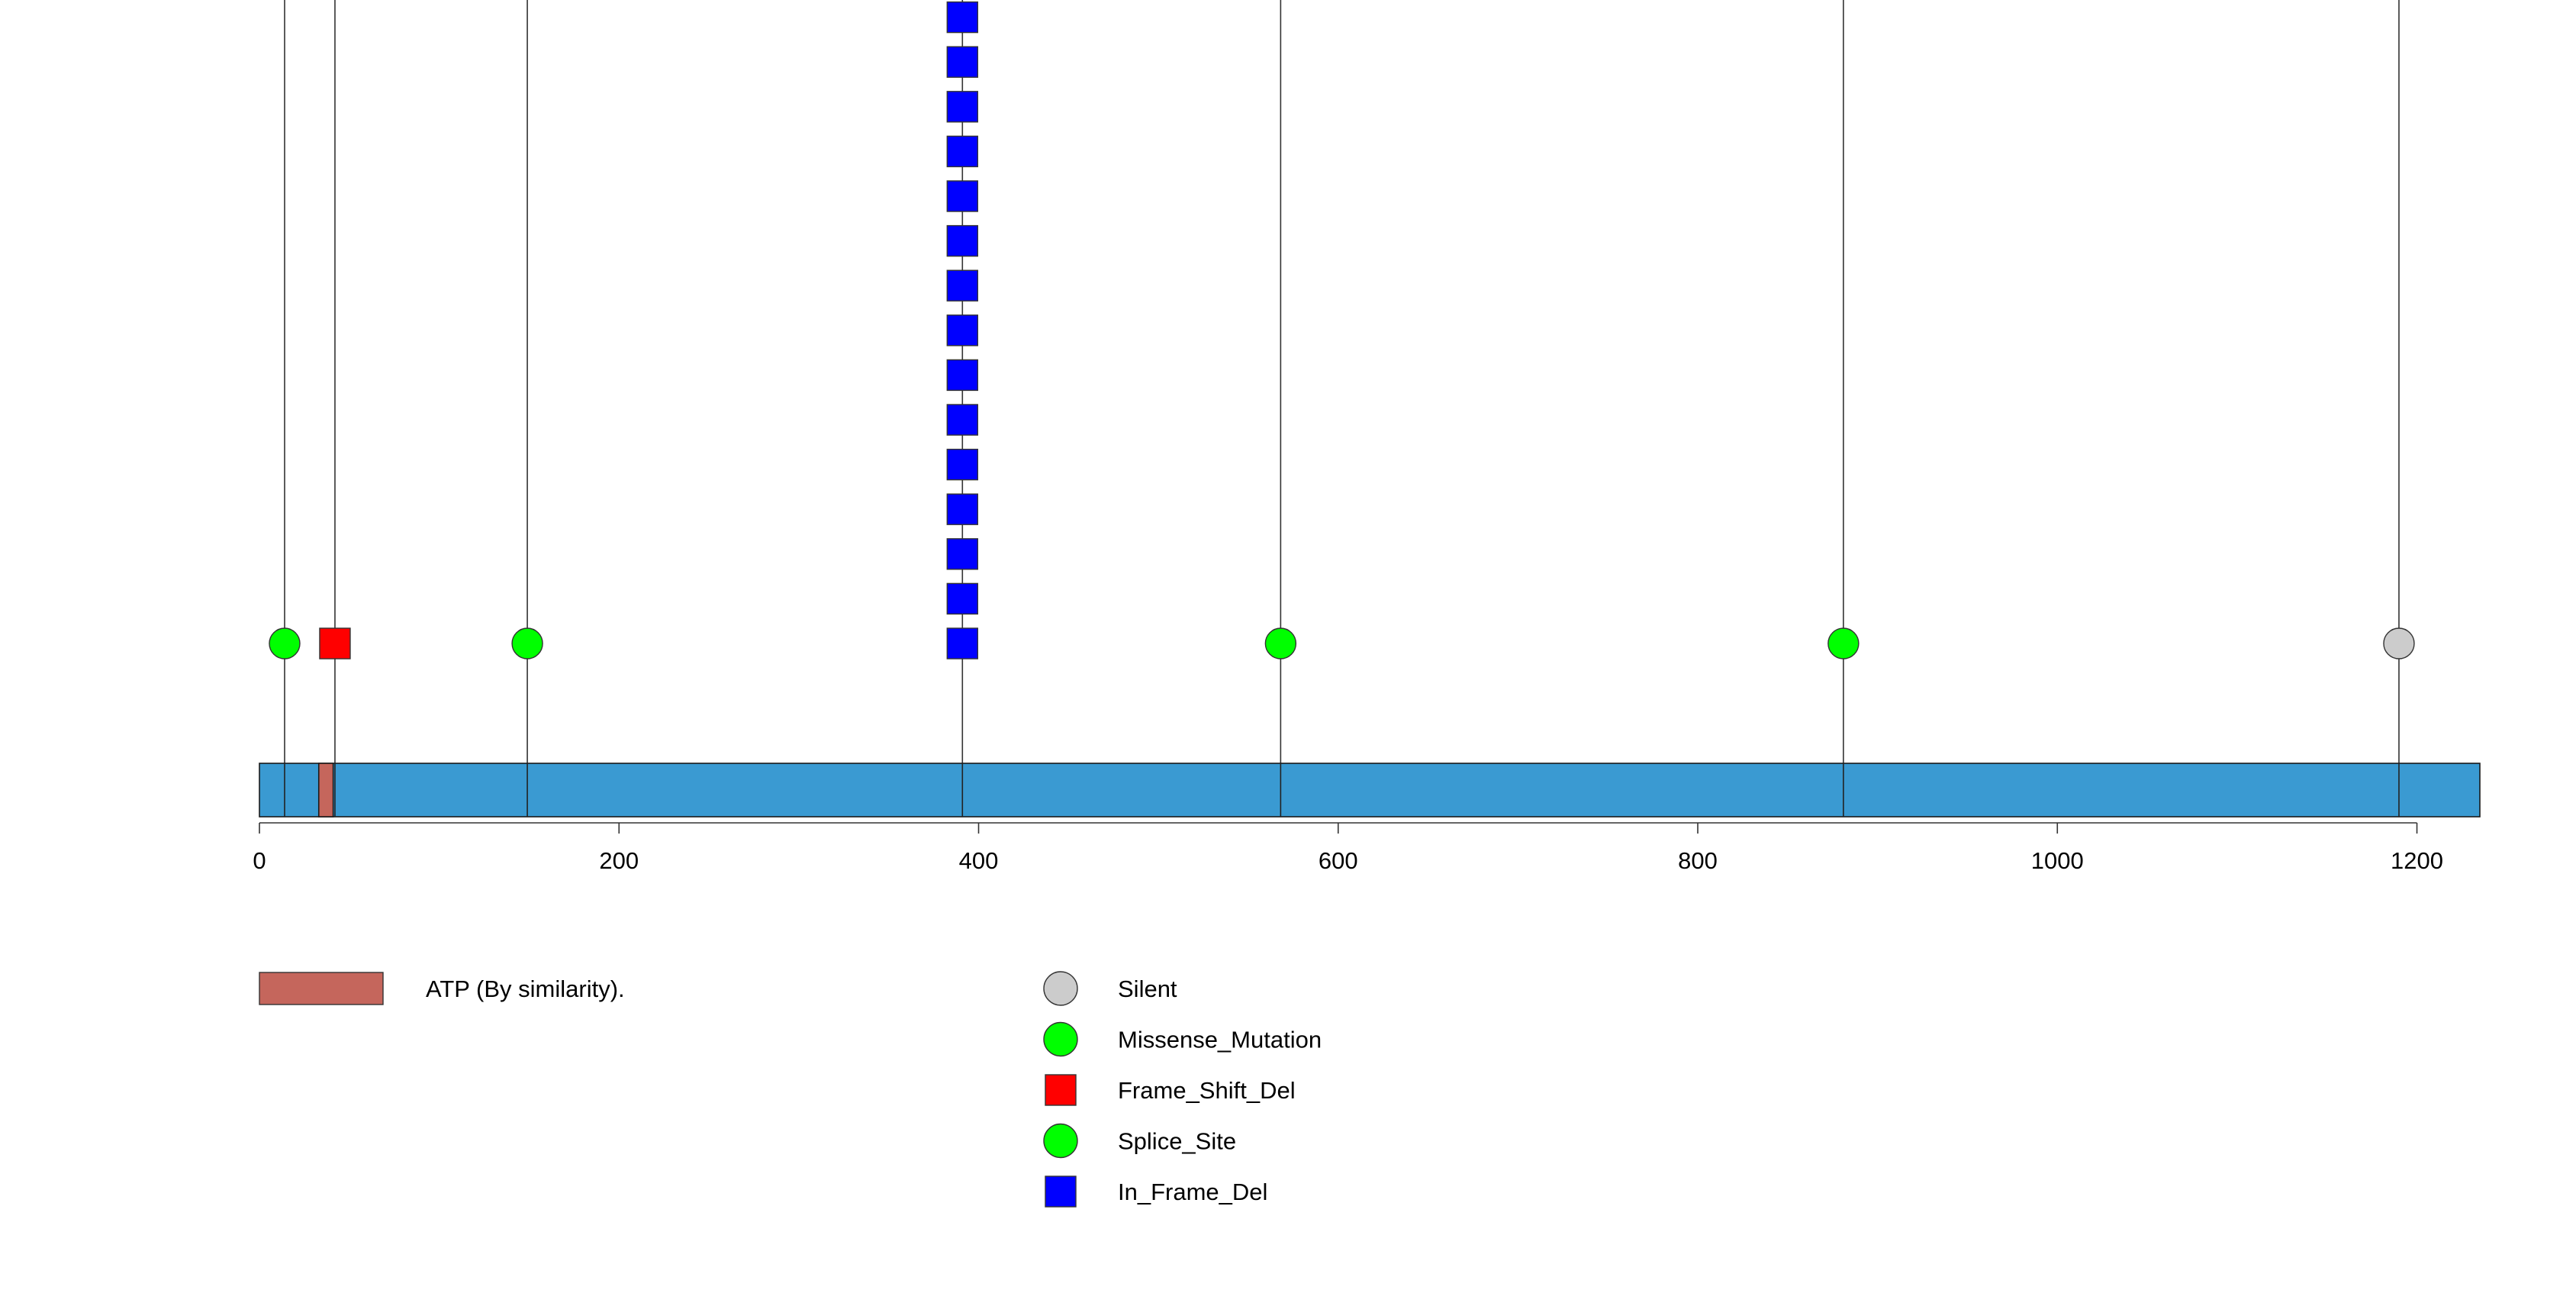 The image size is (2576, 1290). Describe the element at coordinates (1698, 860) in the screenshot. I see `x-tick-label: 800` at that location.